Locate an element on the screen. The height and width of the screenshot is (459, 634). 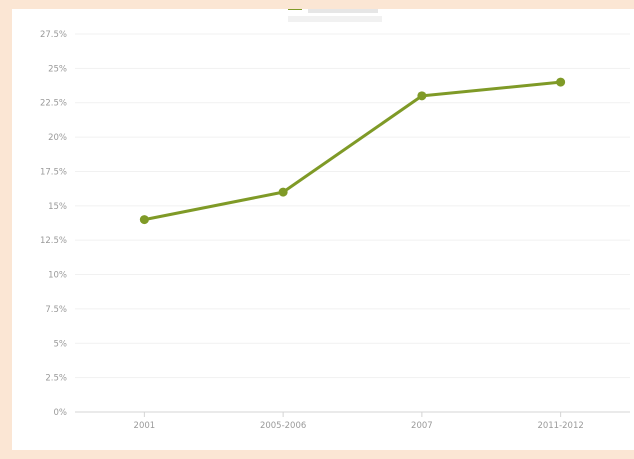
y-tick-label: 22.5% is located at coordinates (53, 104).